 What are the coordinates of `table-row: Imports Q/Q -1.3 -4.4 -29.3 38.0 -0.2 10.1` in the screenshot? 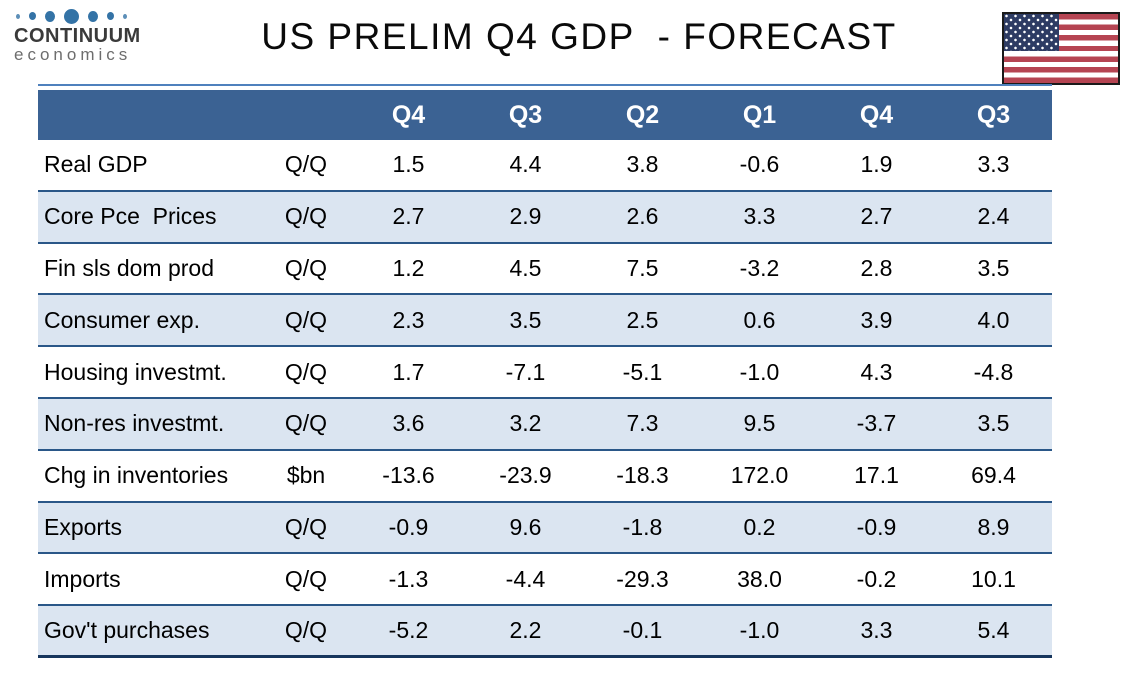 It's located at (545, 580).